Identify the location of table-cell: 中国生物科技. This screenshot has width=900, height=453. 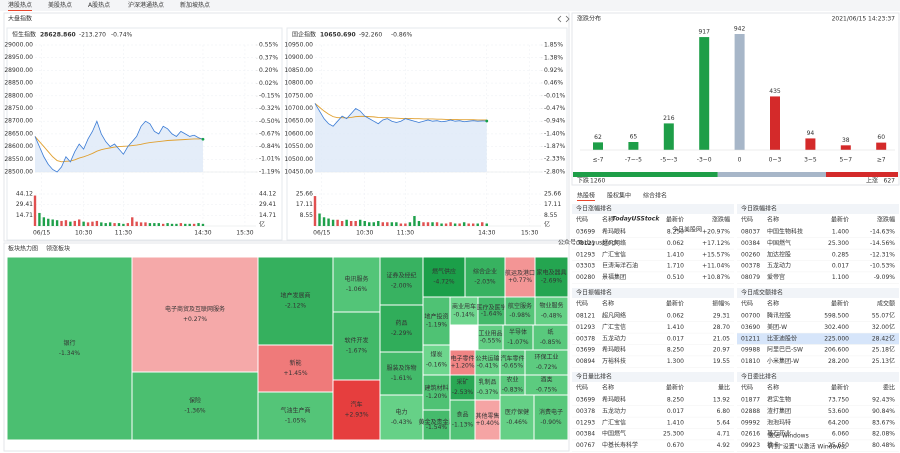
(785, 232).